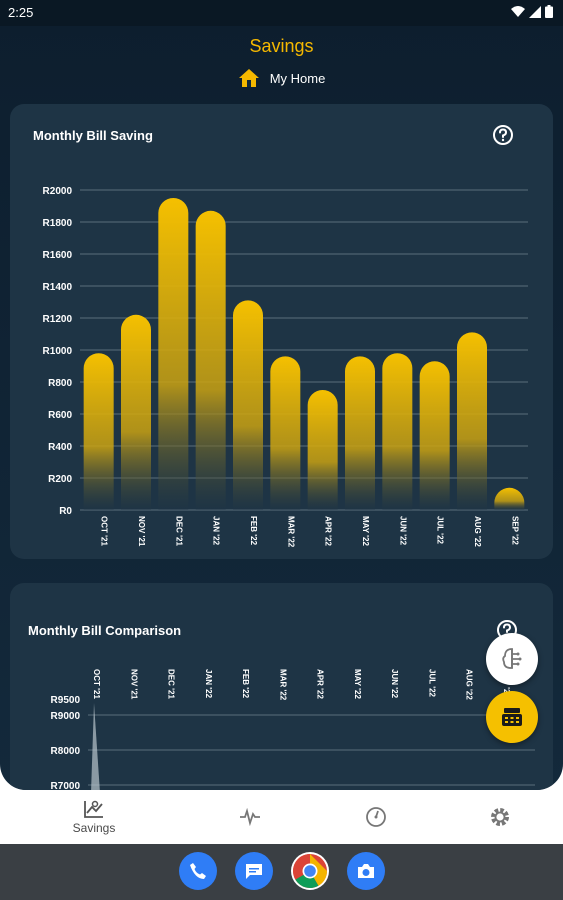  I want to click on nav-label-savings: Savings, so click(94, 828).